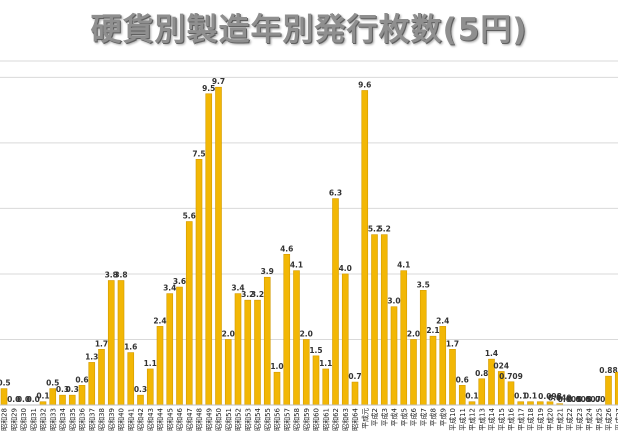 This screenshot has height=440, width=618. What do you see at coordinates (23, 399) in the screenshot?
I see `data-label: 0.0` at bounding box center [23, 399].